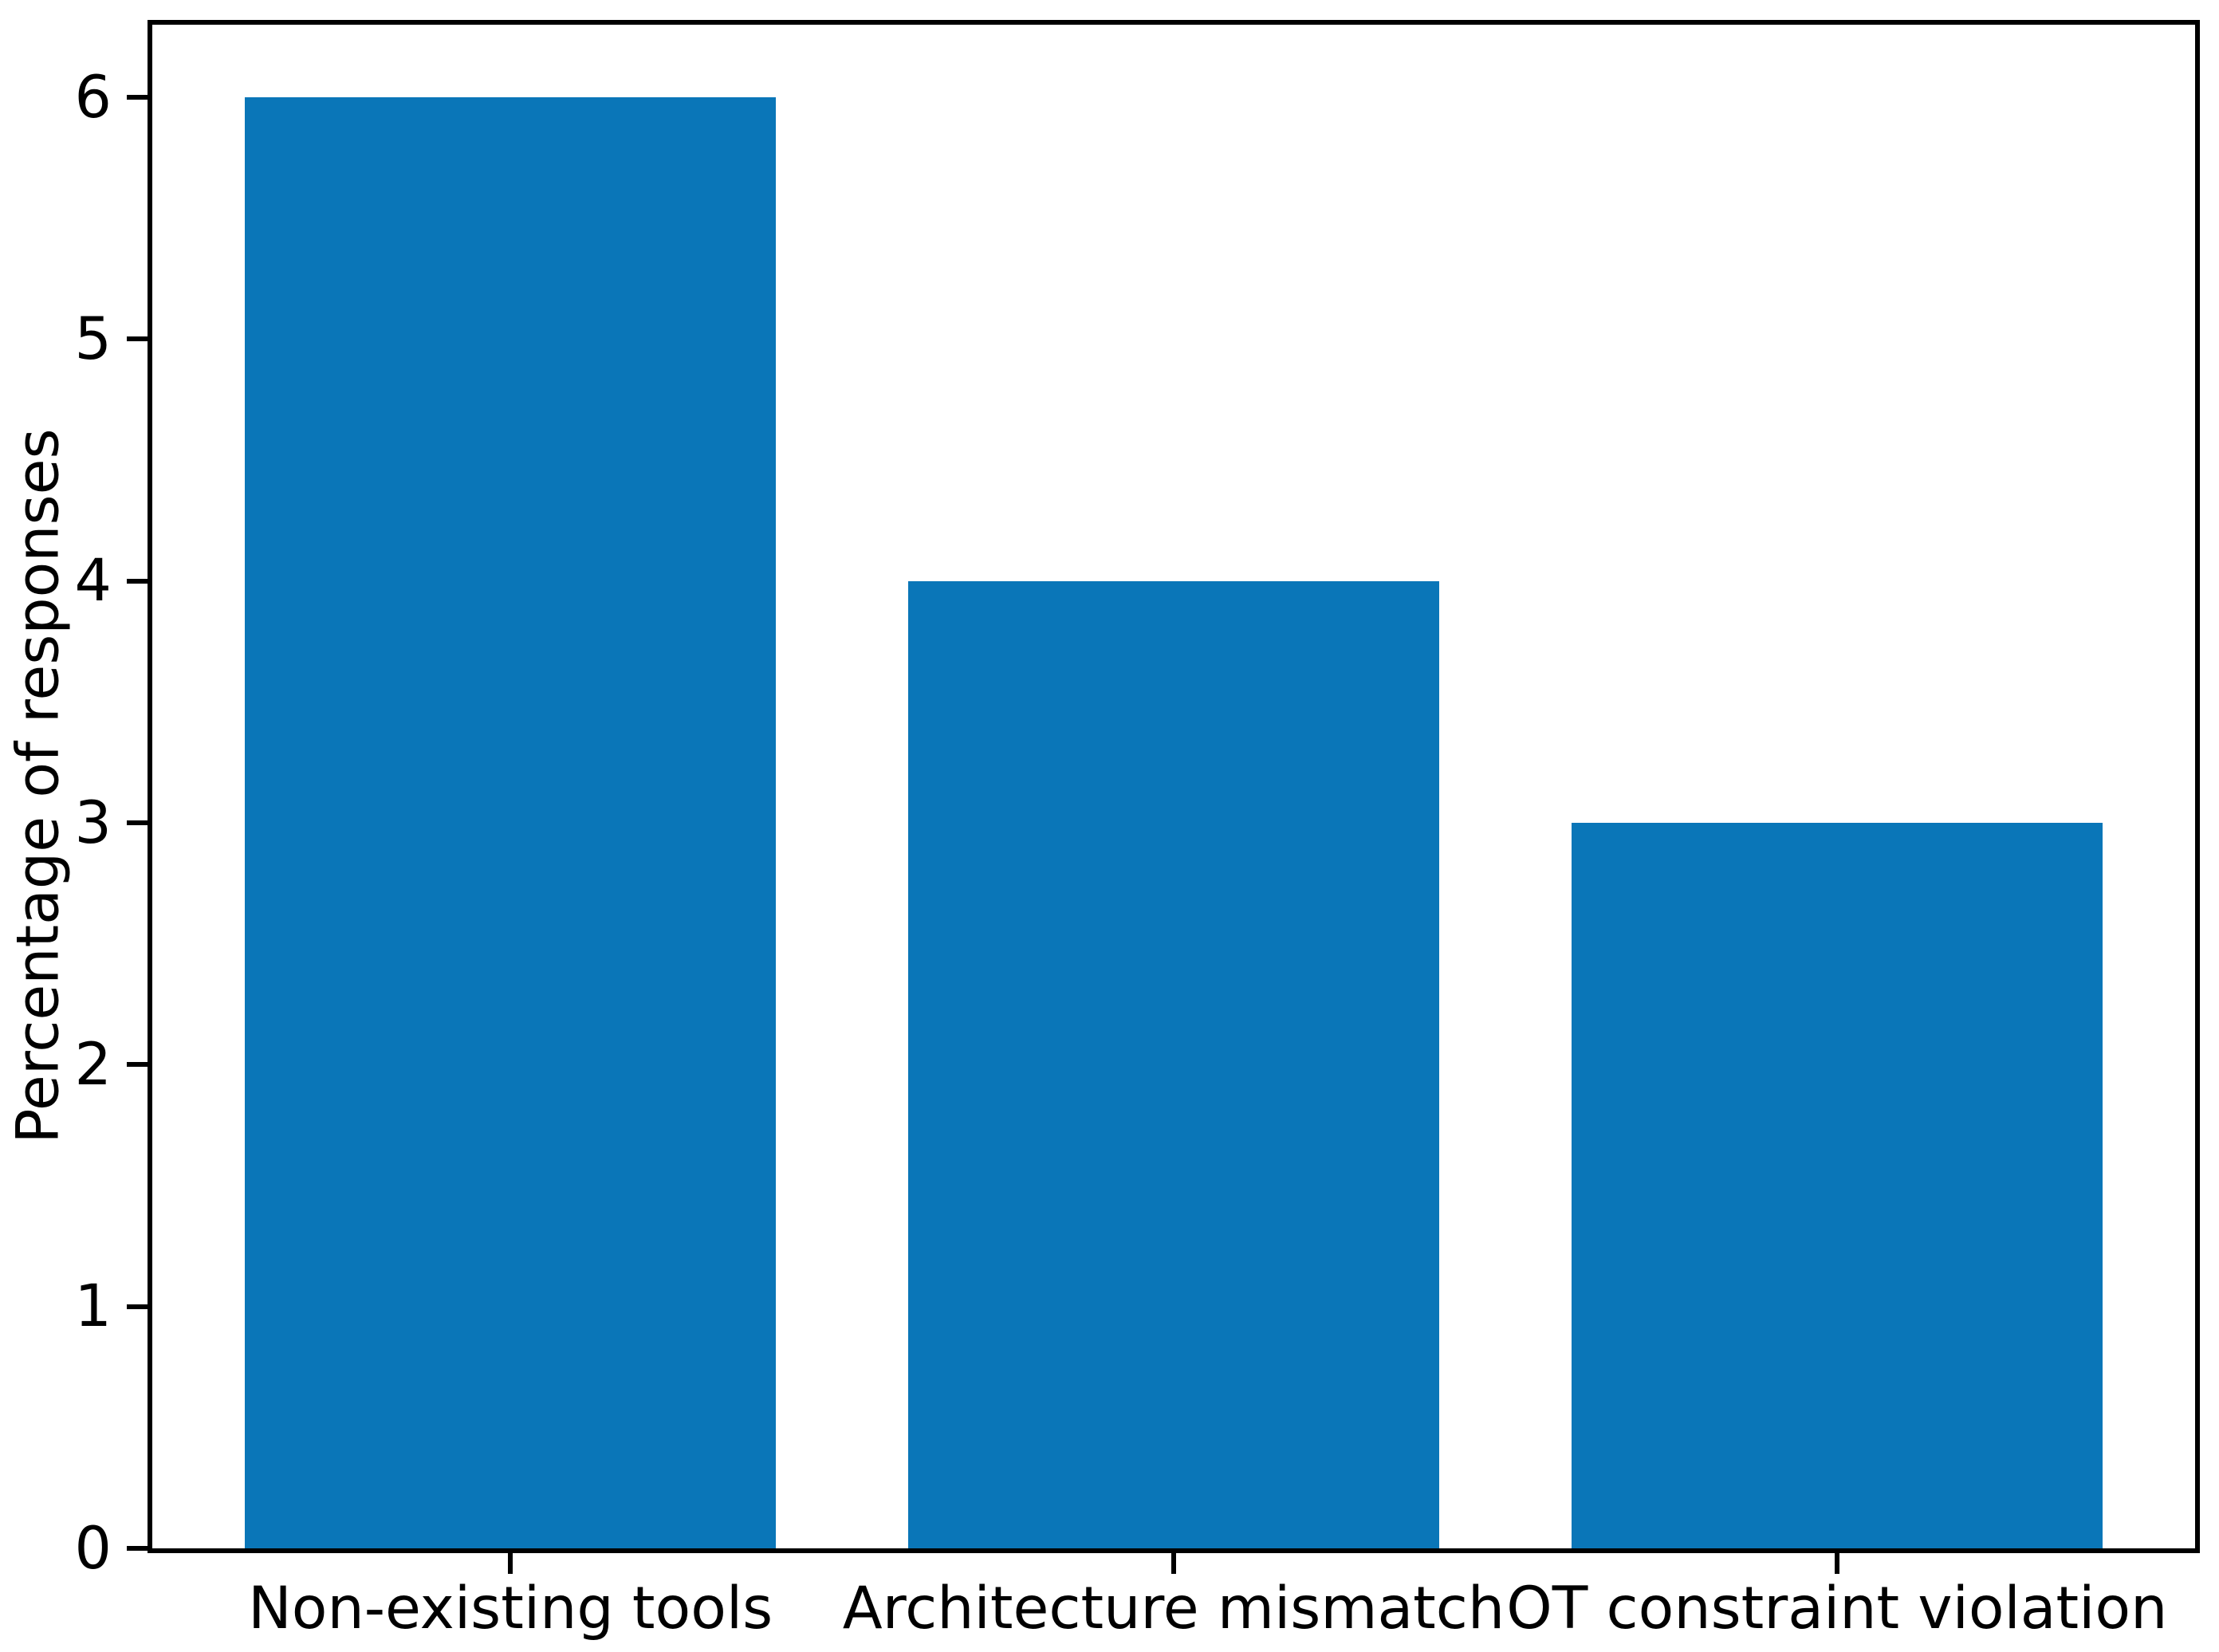 This screenshot has width=2219, height=1652. What do you see at coordinates (93, 339) in the screenshot?
I see `y-tick-label: 5` at bounding box center [93, 339].